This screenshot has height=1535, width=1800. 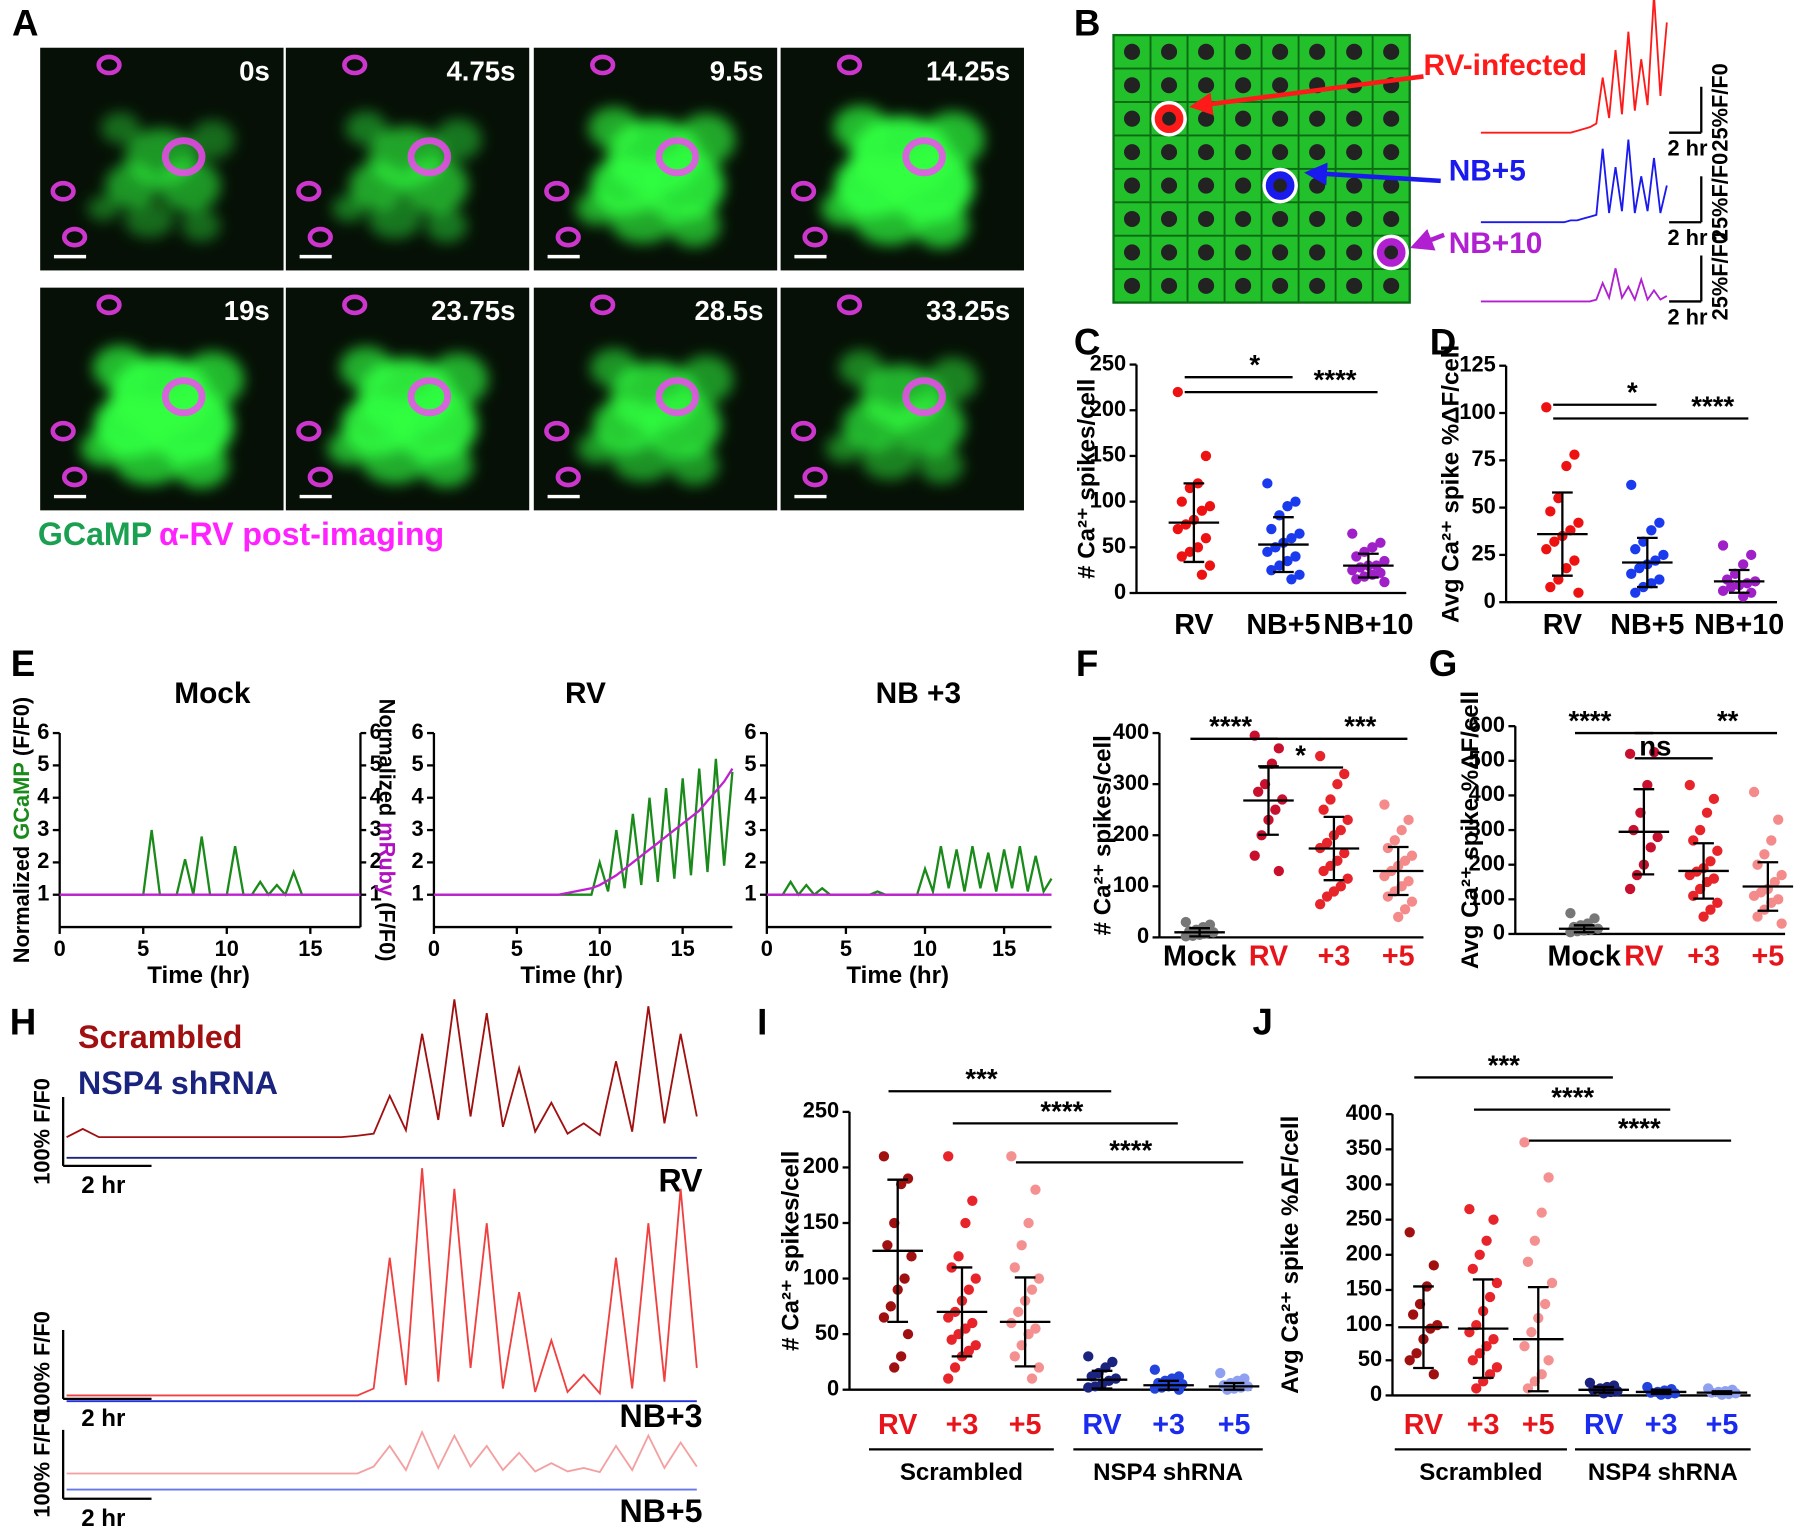 What do you see at coordinates (376, 828) in the screenshot?
I see `y2-tick-label: 3` at bounding box center [376, 828].